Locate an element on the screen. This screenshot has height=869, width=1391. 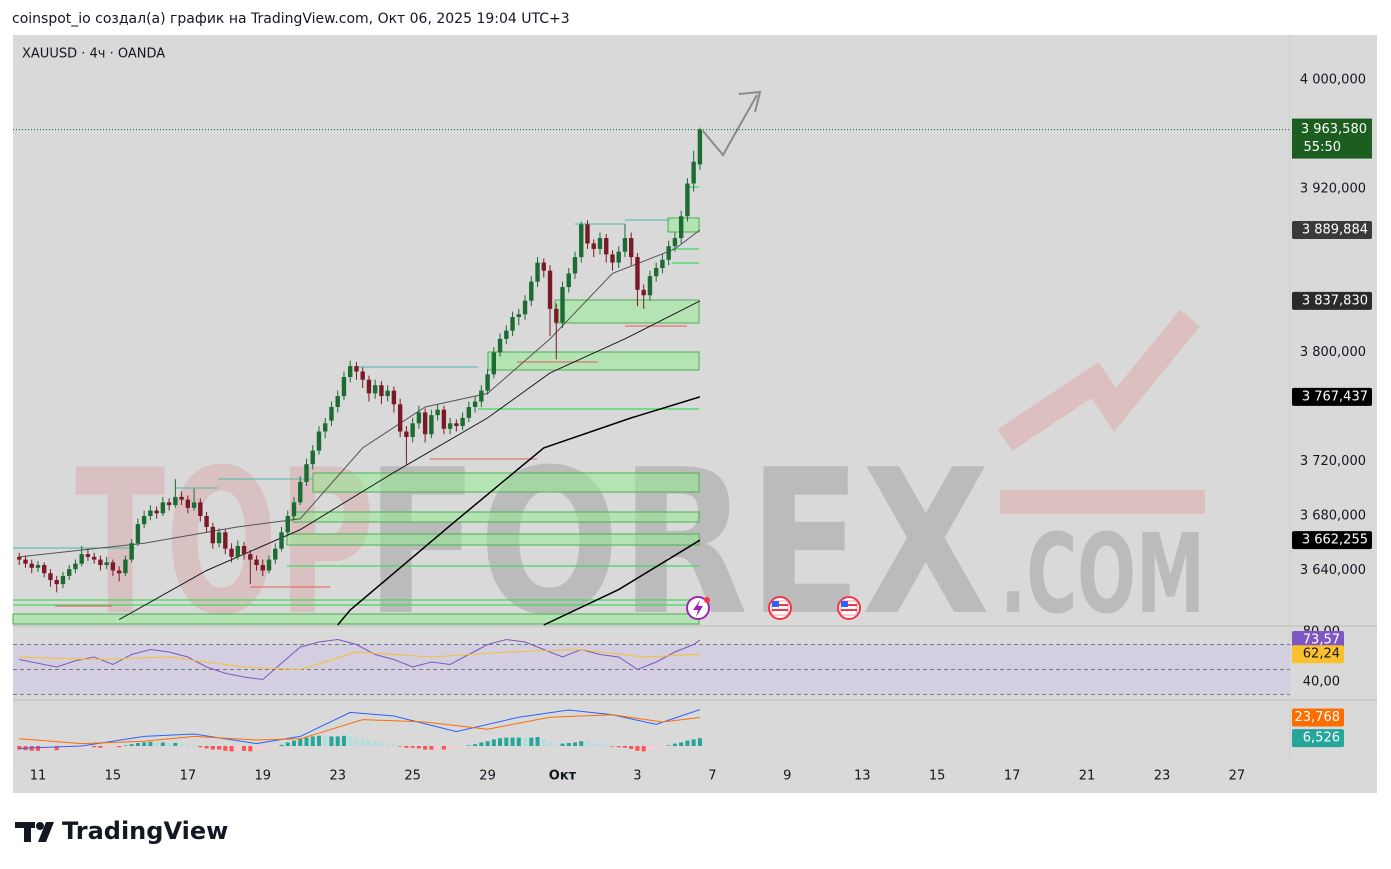
event-icon is located at coordinates (707, 600).